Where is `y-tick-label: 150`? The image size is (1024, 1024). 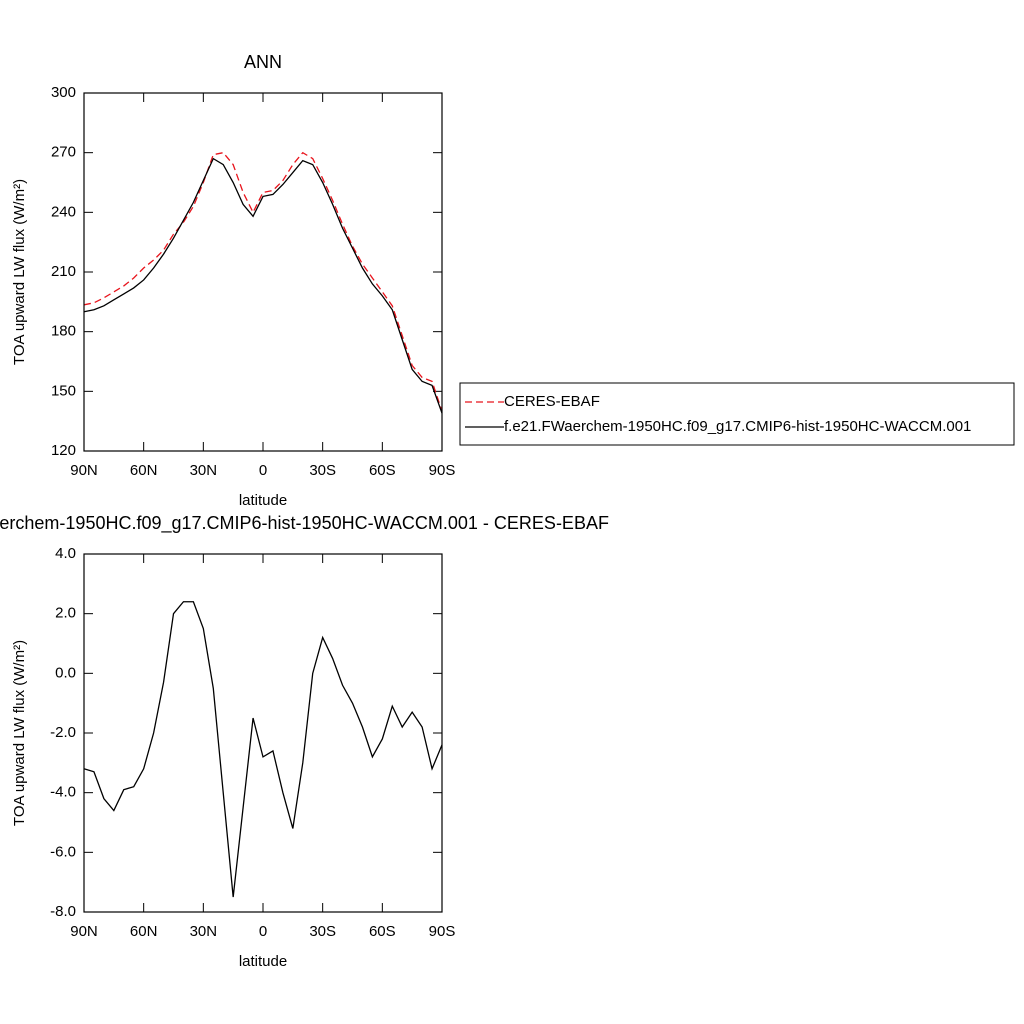
y-tick-label: 150 is located at coordinates (63, 390).